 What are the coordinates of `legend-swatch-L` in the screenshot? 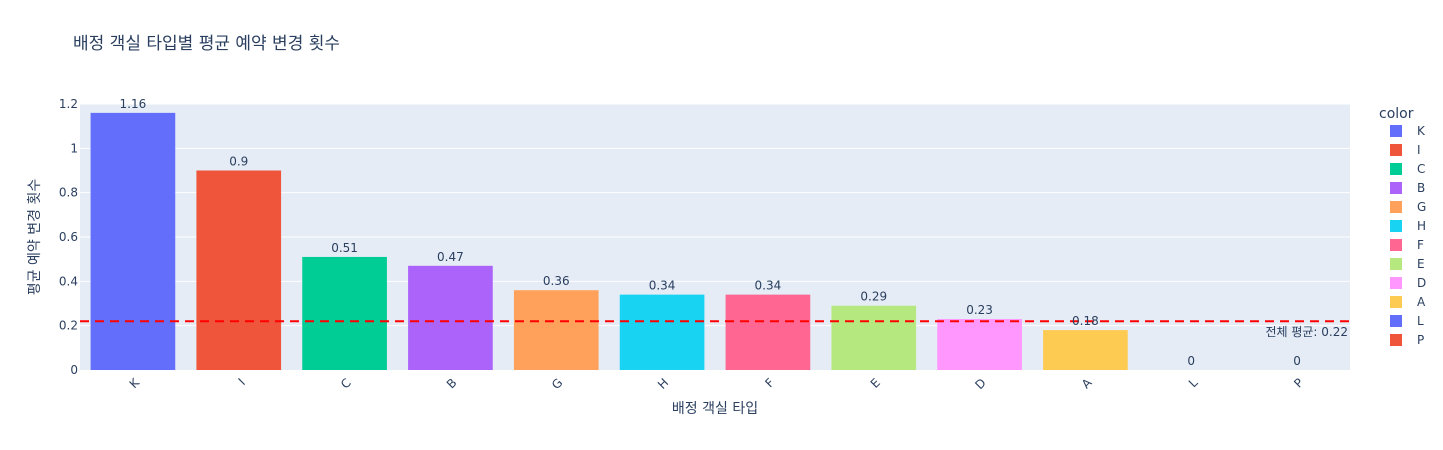 It's located at (1396, 321).